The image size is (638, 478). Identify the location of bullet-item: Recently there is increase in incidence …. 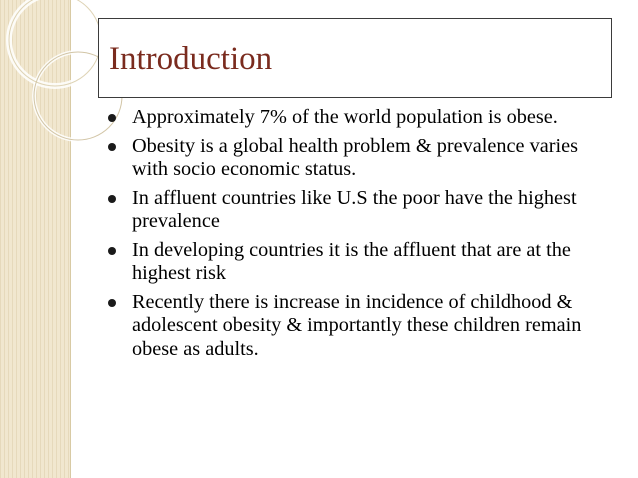
(354, 326).